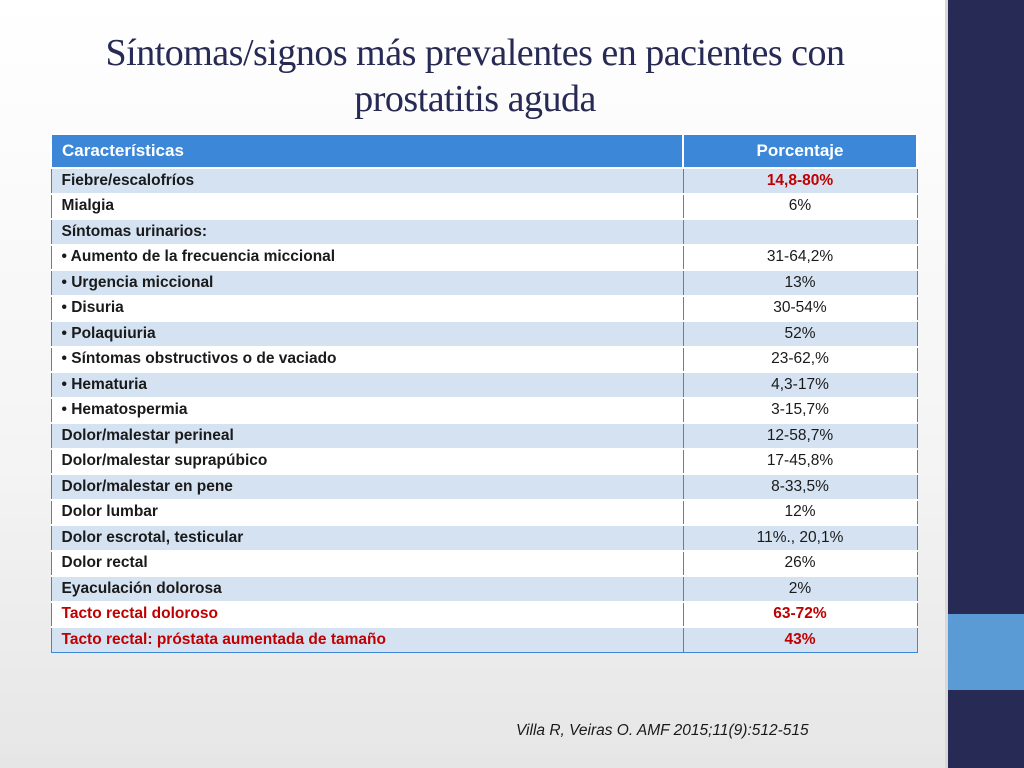 Image resolution: width=1024 pixels, height=768 pixels. I want to click on table-row: Mialgia 6%, so click(484, 206).